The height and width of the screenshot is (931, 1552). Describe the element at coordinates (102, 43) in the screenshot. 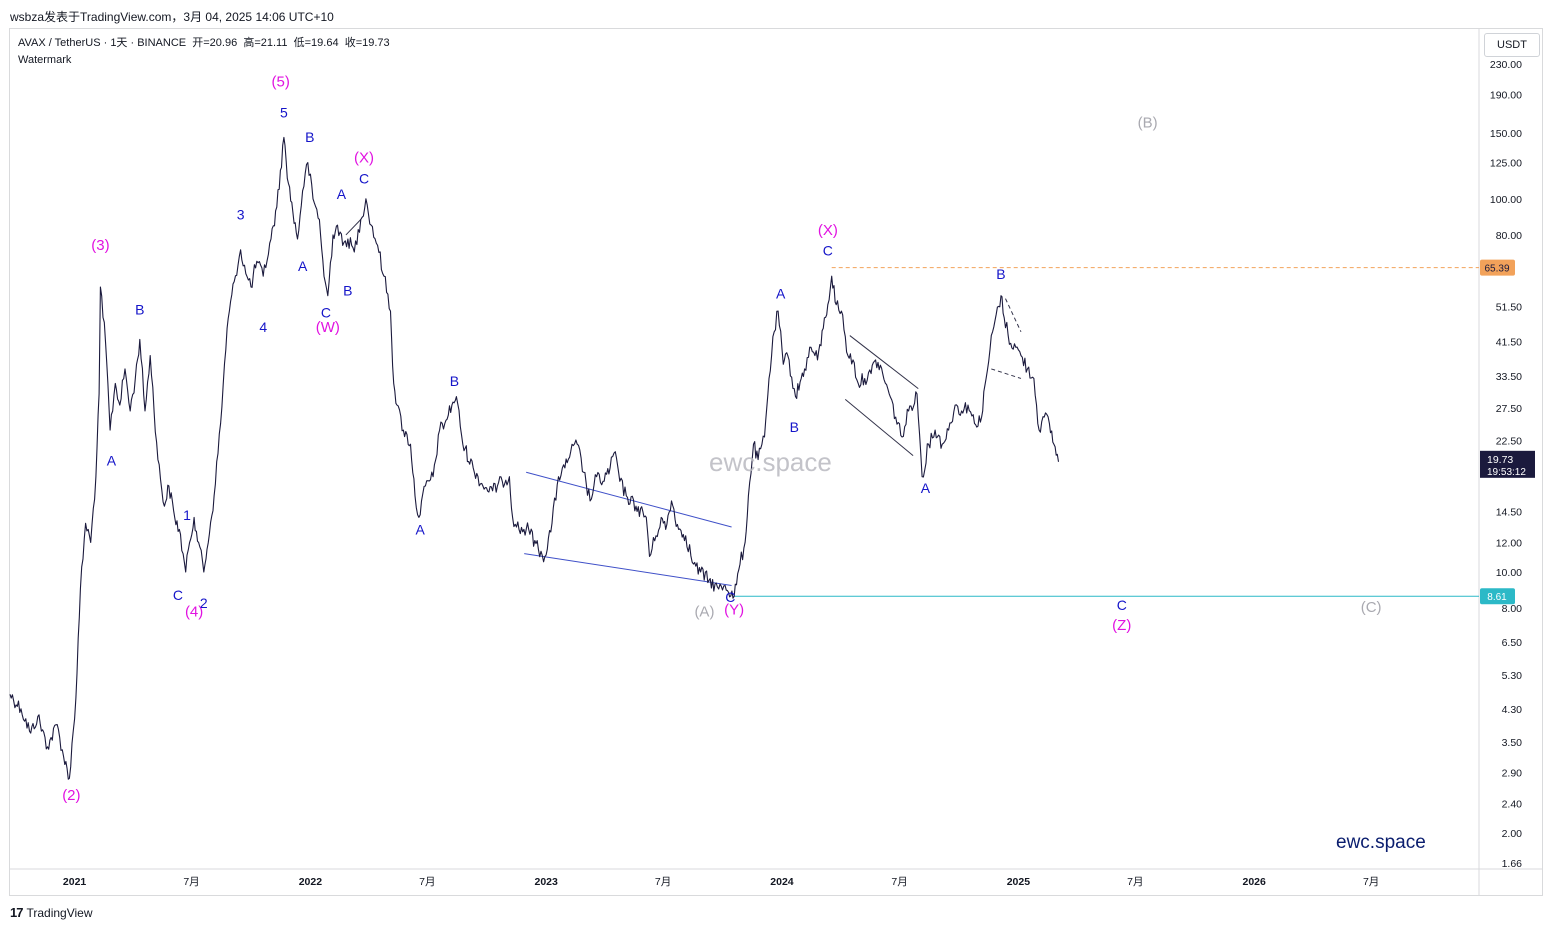

I see `symbol-name: AVAX / TetherUS · 1天 · BINANCE` at that location.